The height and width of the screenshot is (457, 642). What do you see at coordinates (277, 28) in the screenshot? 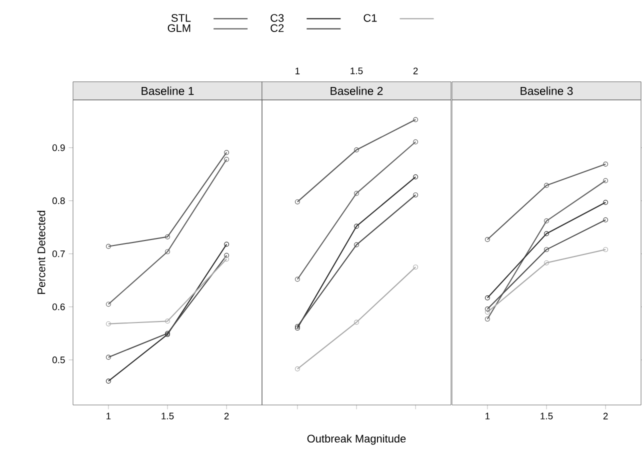
I see `legend-label: C2` at bounding box center [277, 28].